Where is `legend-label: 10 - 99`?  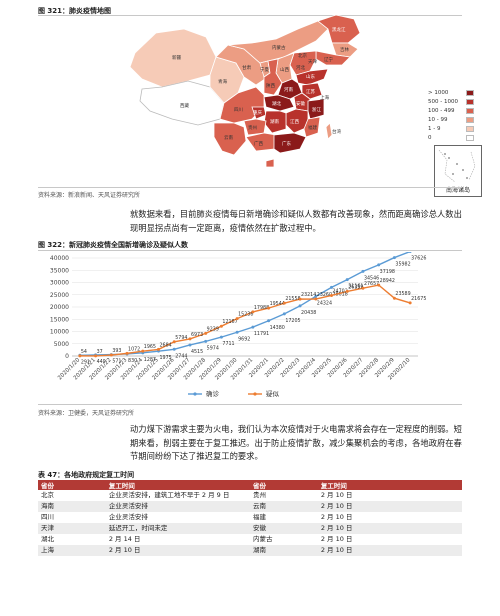
legend-label: 10 - 99 is located at coordinates (438, 119).